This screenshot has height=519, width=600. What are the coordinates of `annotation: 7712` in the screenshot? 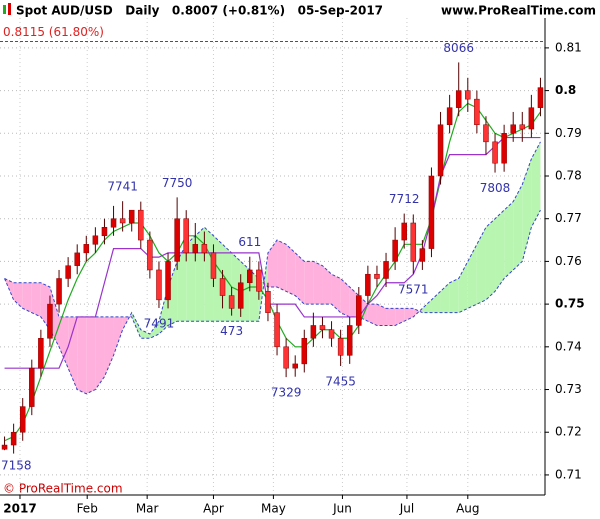 It's located at (404, 199).